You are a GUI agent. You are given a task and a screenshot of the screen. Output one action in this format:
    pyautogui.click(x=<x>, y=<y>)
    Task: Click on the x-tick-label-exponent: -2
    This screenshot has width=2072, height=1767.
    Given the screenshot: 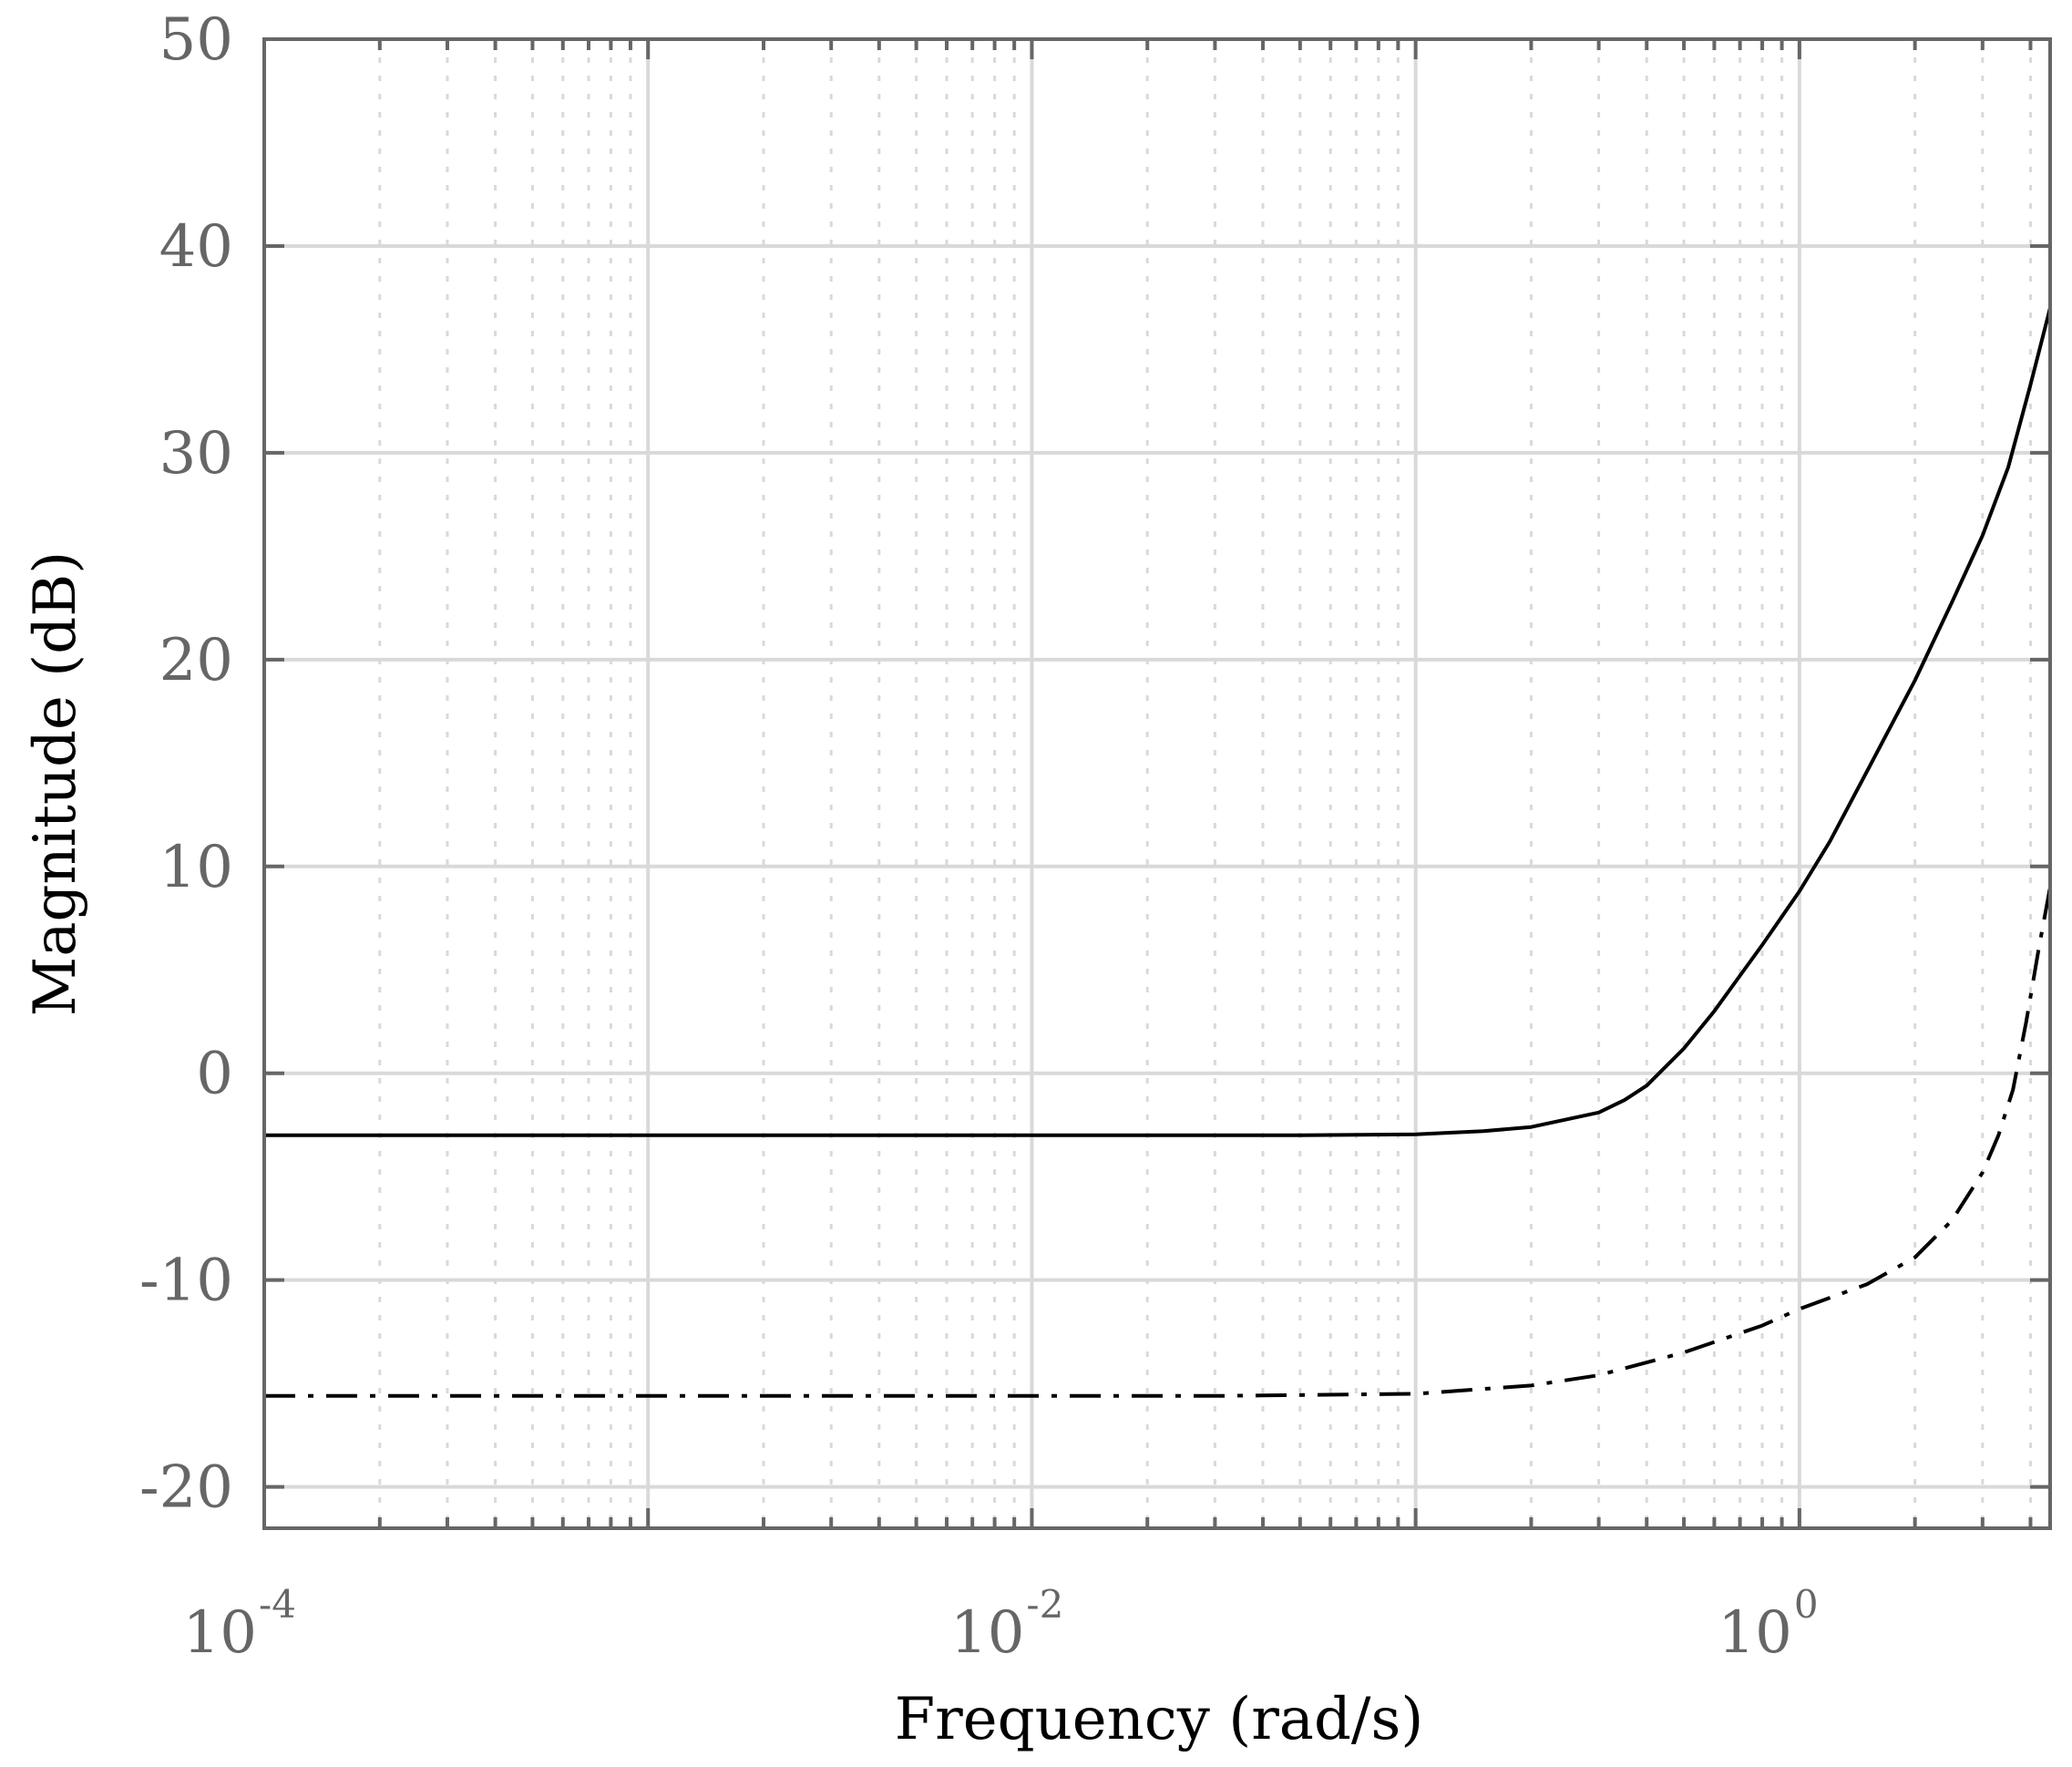 What is the action you would take?
    pyautogui.click(x=1044, y=1604)
    